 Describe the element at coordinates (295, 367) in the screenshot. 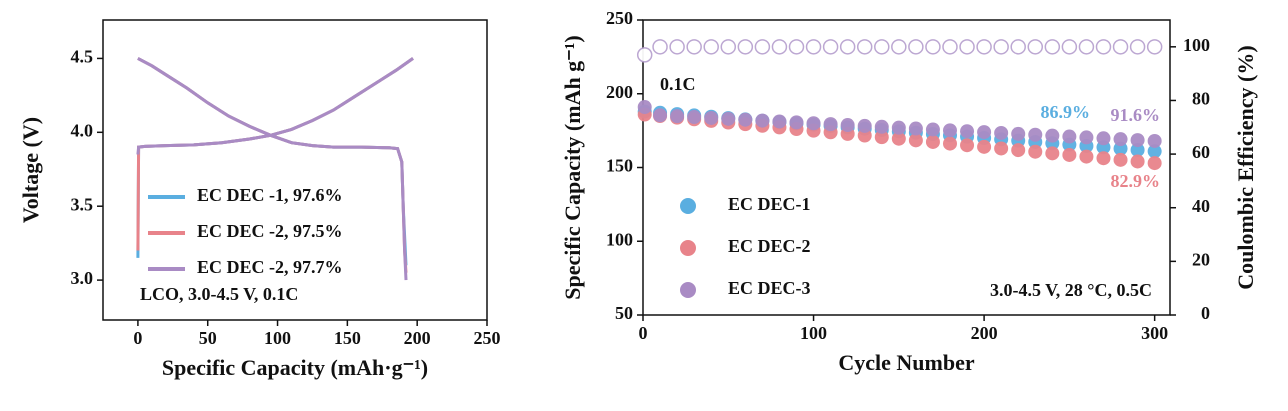

I see `x-axis-label: Specific Capacity (mAh·g⁻¹)` at that location.